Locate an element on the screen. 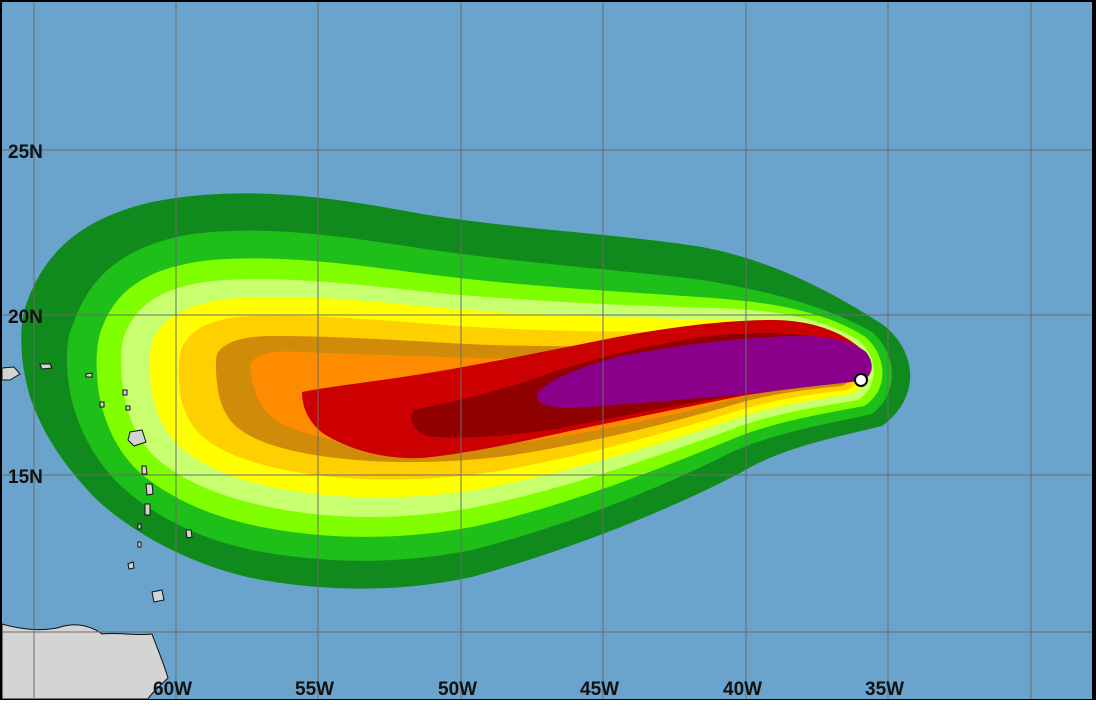 Image resolution: width=1096 pixels, height=709 pixels. lat-label-20n: 20N is located at coordinates (25, 317).